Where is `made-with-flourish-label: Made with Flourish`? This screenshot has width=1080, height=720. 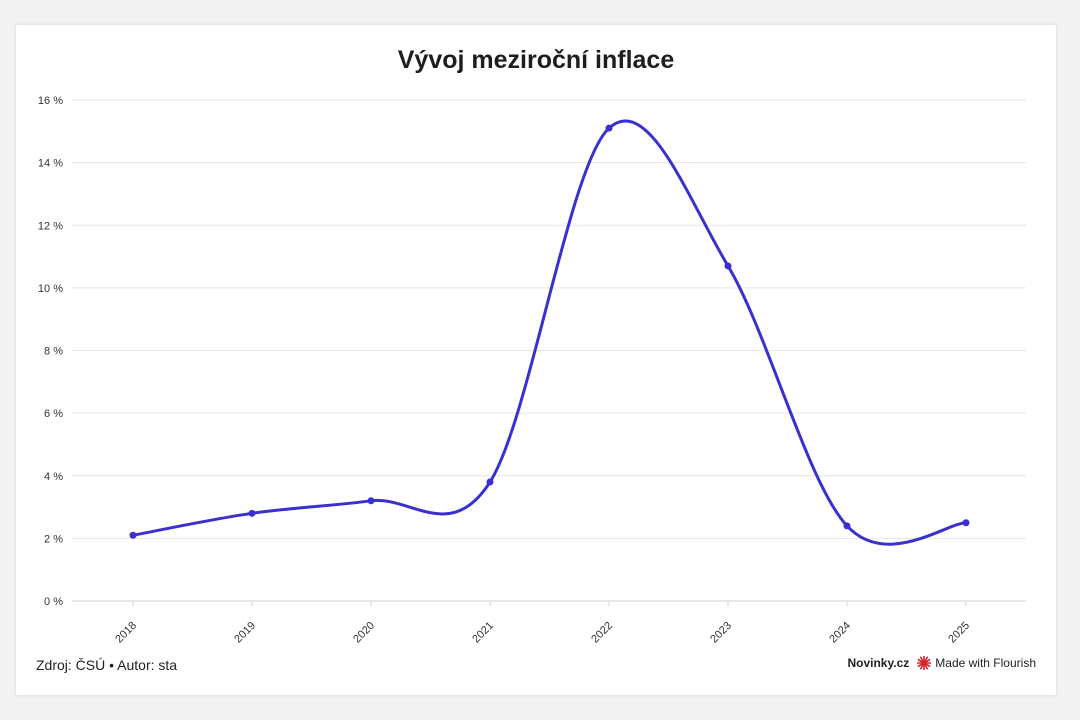 made-with-flourish-label: Made with Flourish is located at coordinates (985, 663).